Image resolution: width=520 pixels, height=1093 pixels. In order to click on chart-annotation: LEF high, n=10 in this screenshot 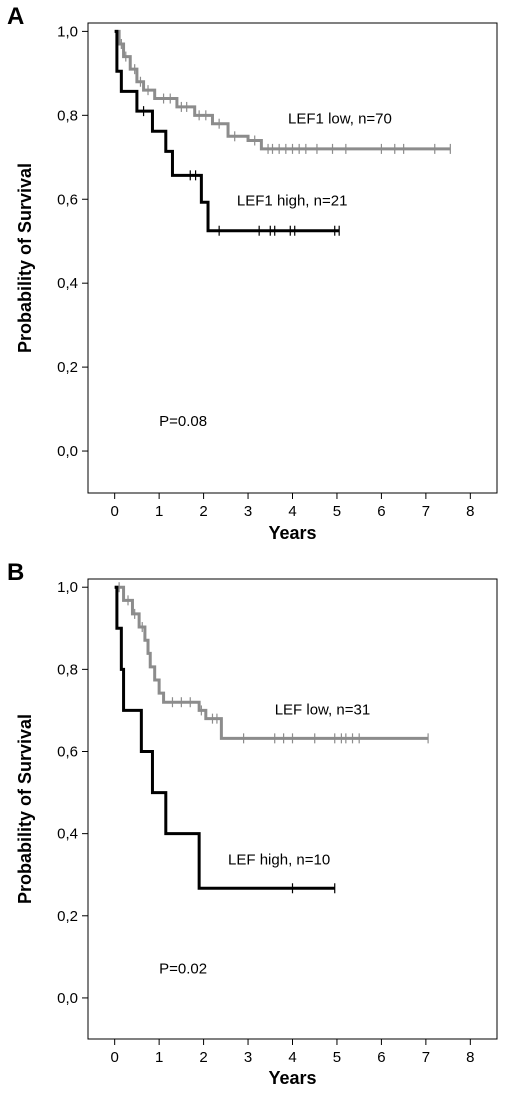, I will do `click(279, 859)`.